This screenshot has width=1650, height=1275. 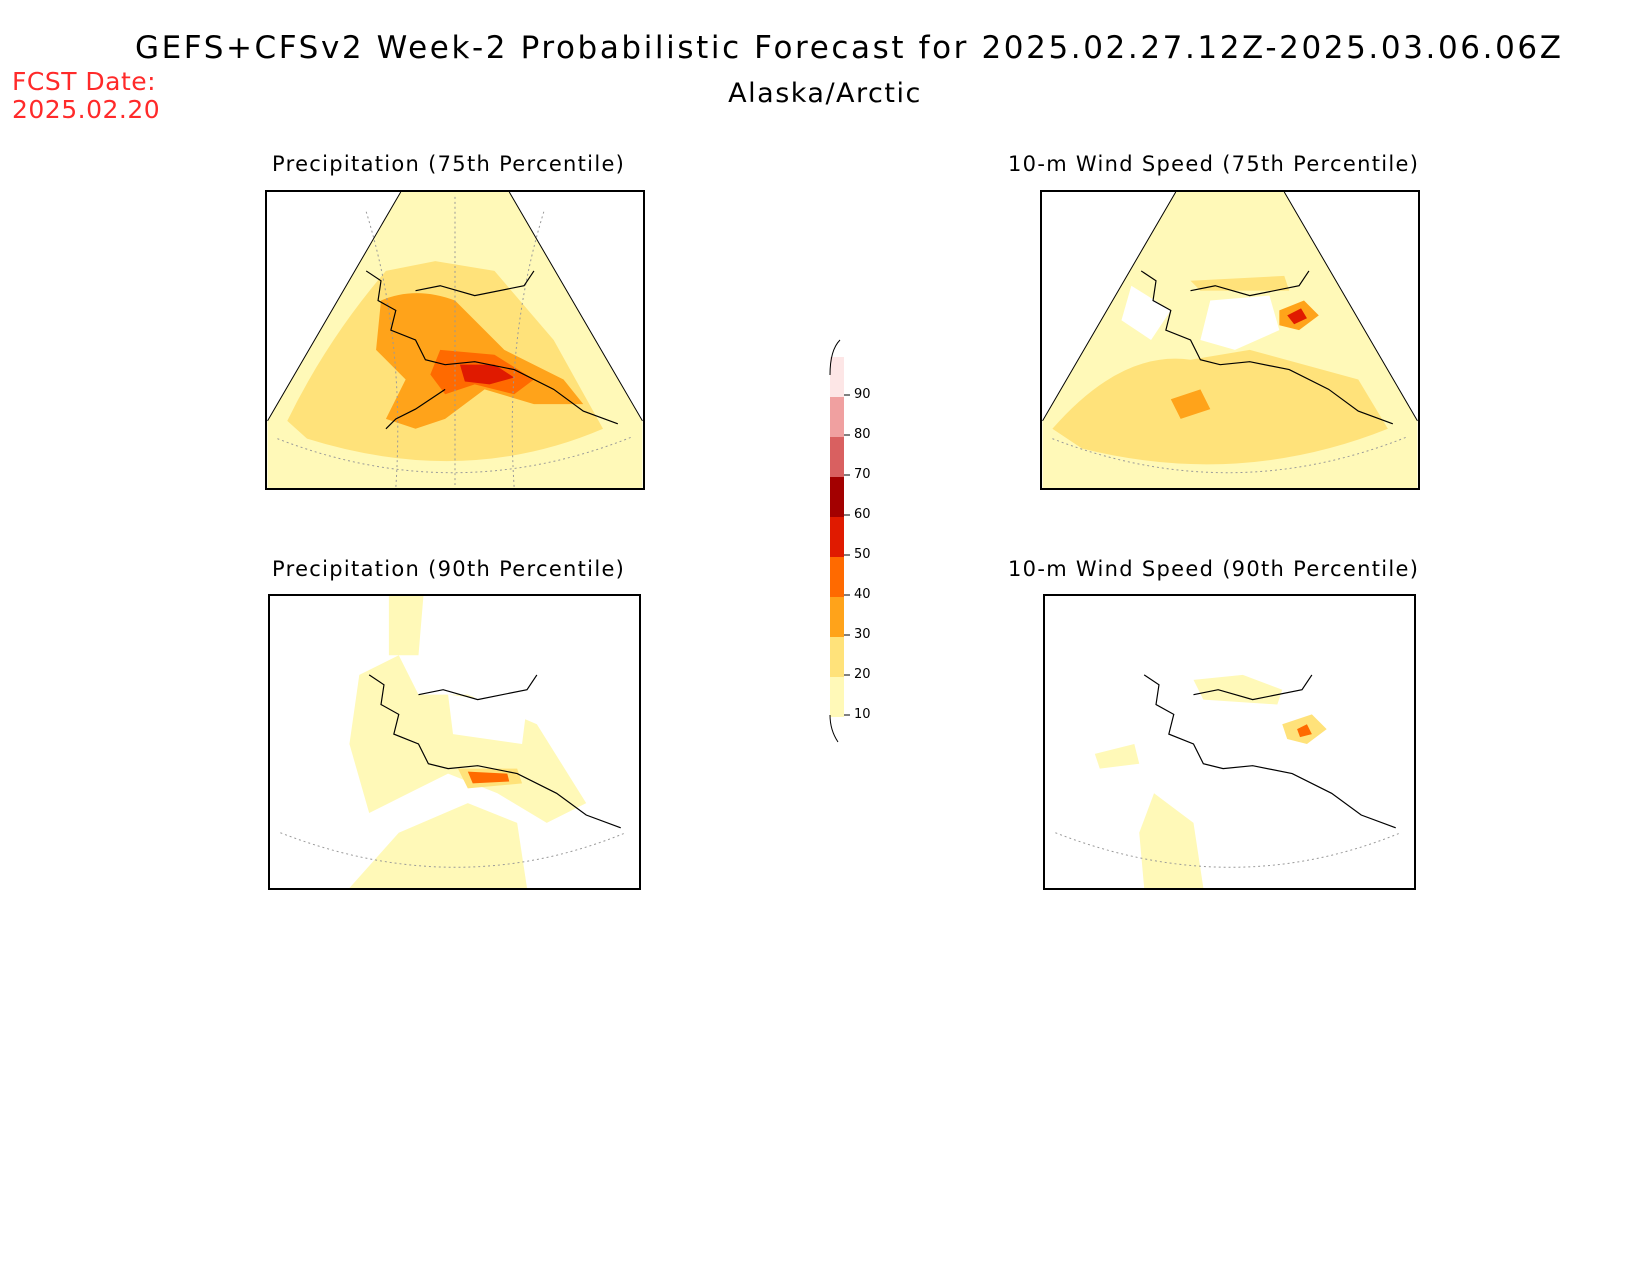 I want to click on panel-title-precip-90: Precipitation (90th Percentile), so click(x=449, y=569).